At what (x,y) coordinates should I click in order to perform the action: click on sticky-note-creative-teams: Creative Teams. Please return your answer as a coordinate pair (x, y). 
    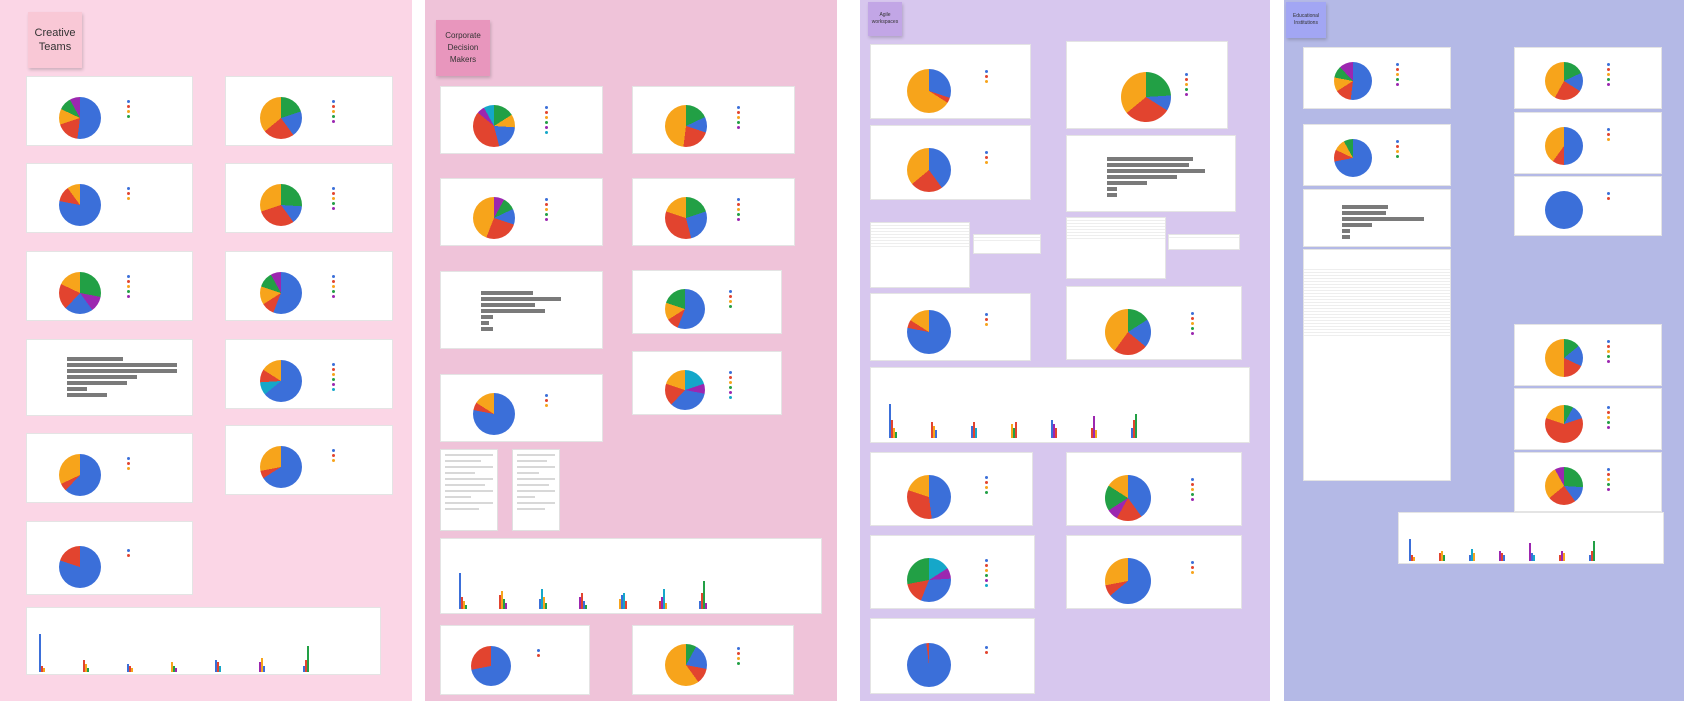
    Looking at the image, I should click on (55, 40).